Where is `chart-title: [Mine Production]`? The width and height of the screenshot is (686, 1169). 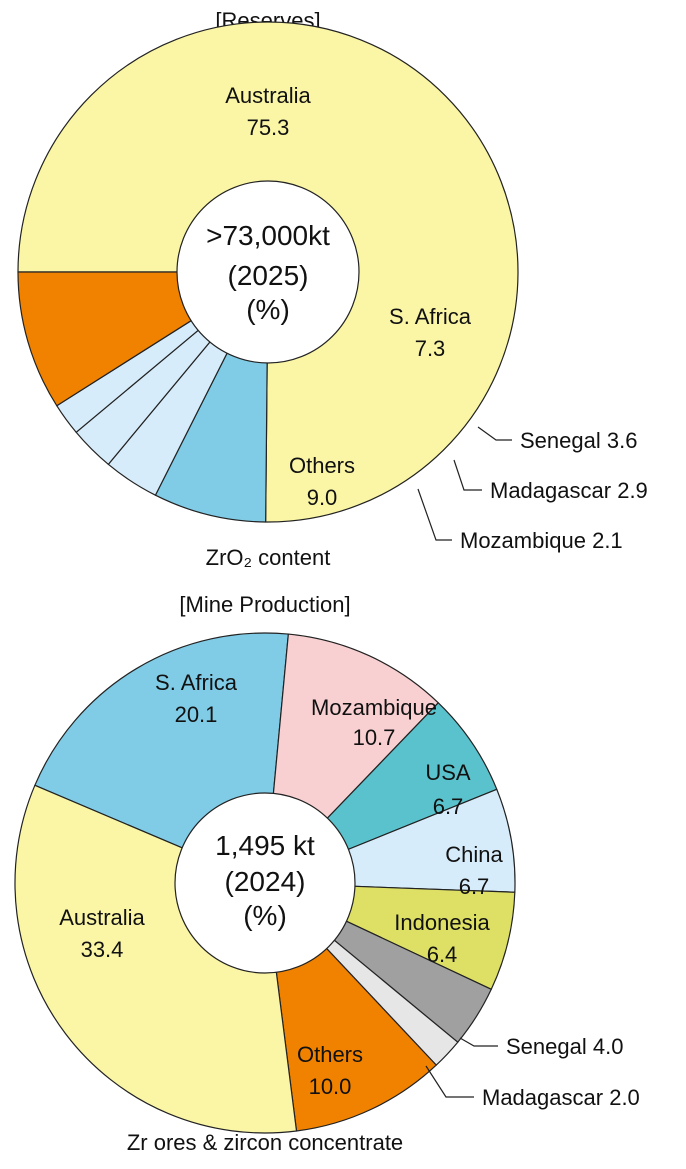 chart-title: [Mine Production] is located at coordinates (264, 604).